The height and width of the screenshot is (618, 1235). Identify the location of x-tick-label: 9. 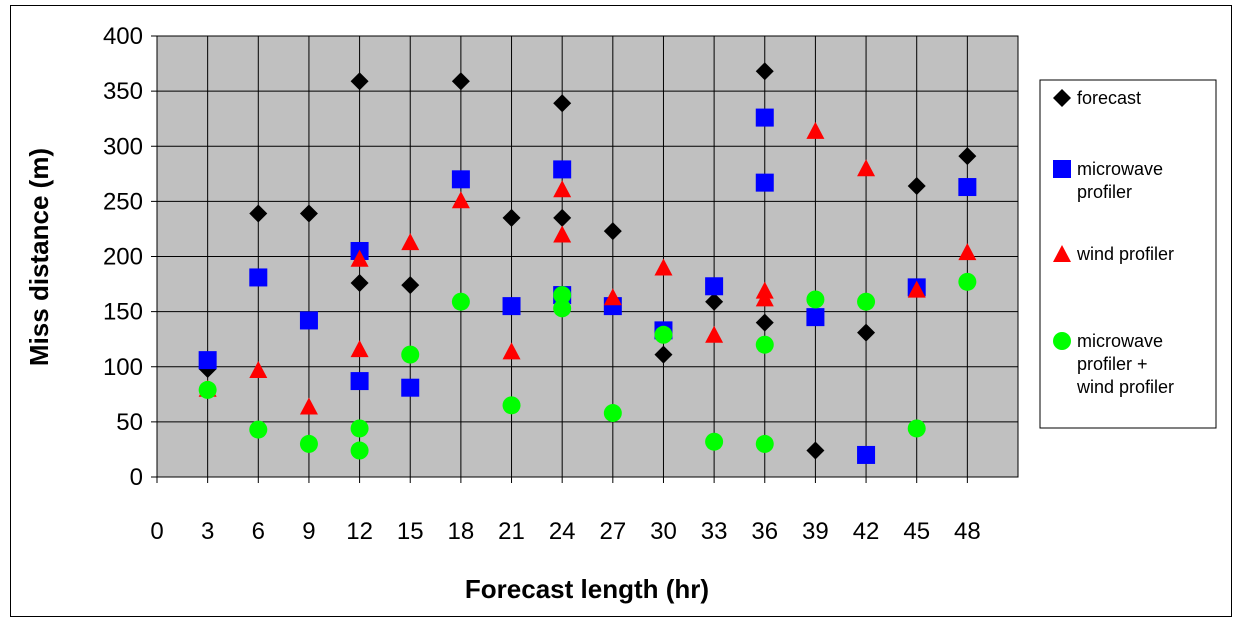
(308, 531).